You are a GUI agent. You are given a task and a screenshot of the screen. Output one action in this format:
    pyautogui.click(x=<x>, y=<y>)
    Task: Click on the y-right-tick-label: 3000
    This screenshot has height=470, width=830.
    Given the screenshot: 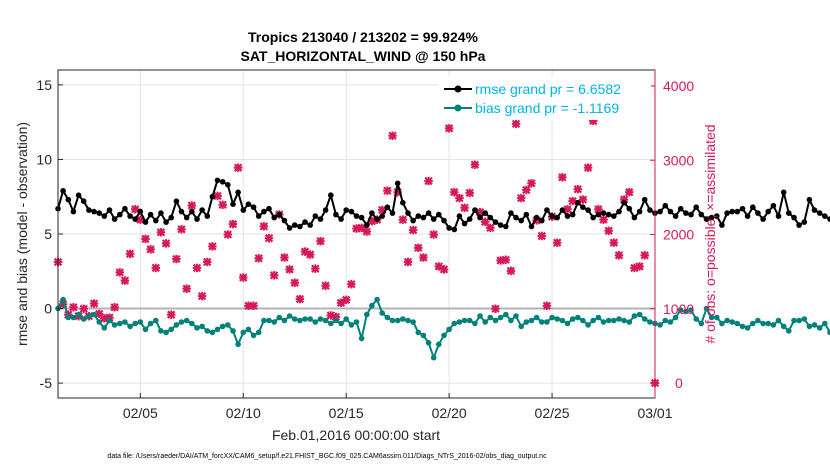 What is the action you would take?
    pyautogui.click(x=678, y=160)
    